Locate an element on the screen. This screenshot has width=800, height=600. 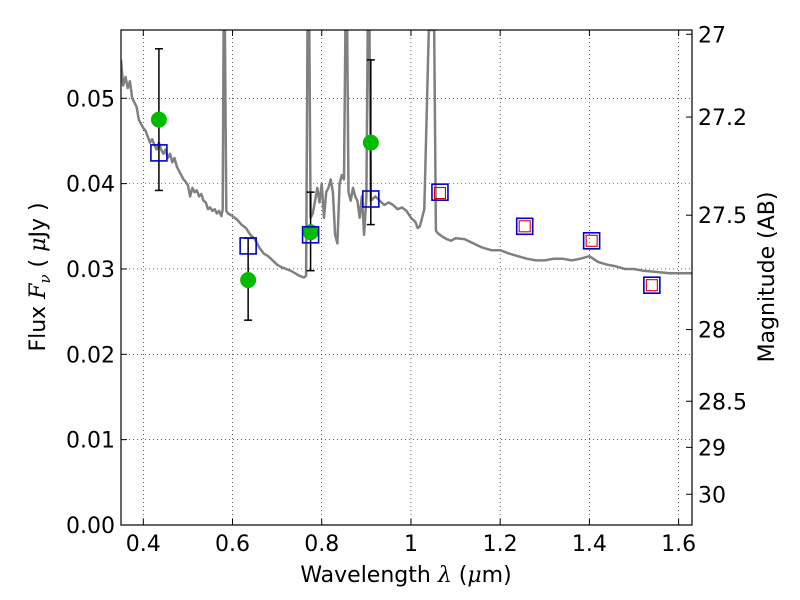
x-tick-label: 1 is located at coordinates (411, 544).